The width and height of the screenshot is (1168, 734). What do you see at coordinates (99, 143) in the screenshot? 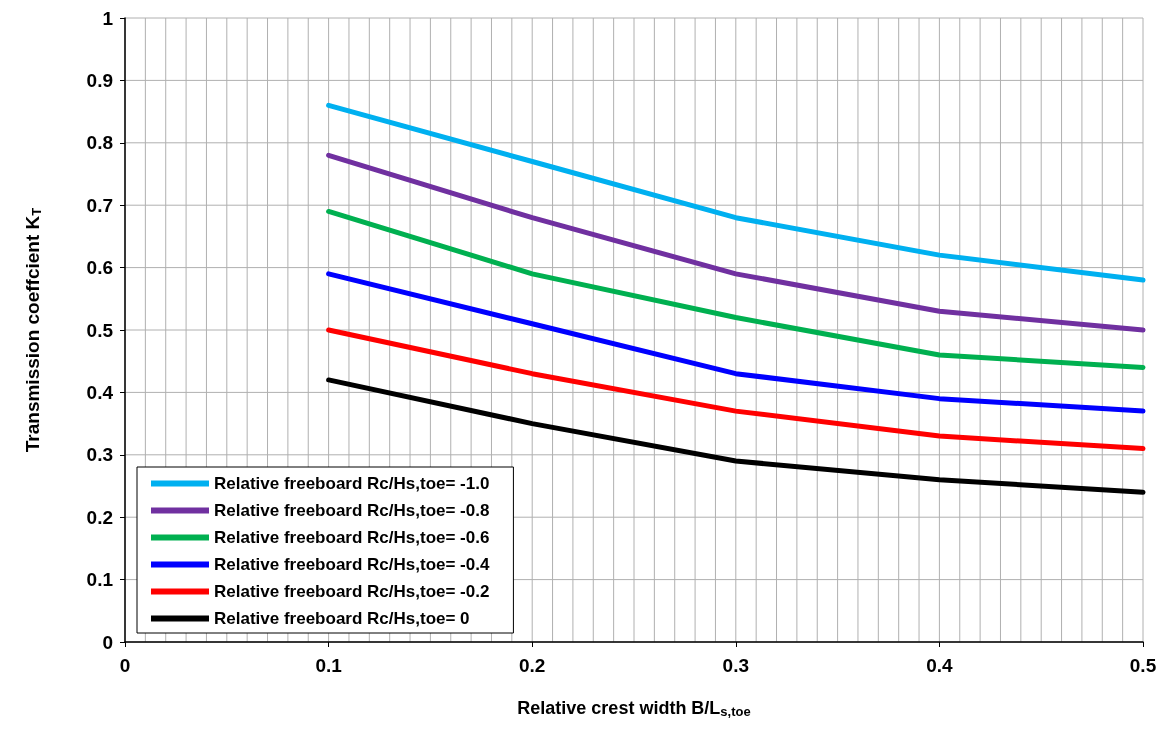
I see `y-tick-label: 0.8` at bounding box center [99, 143].